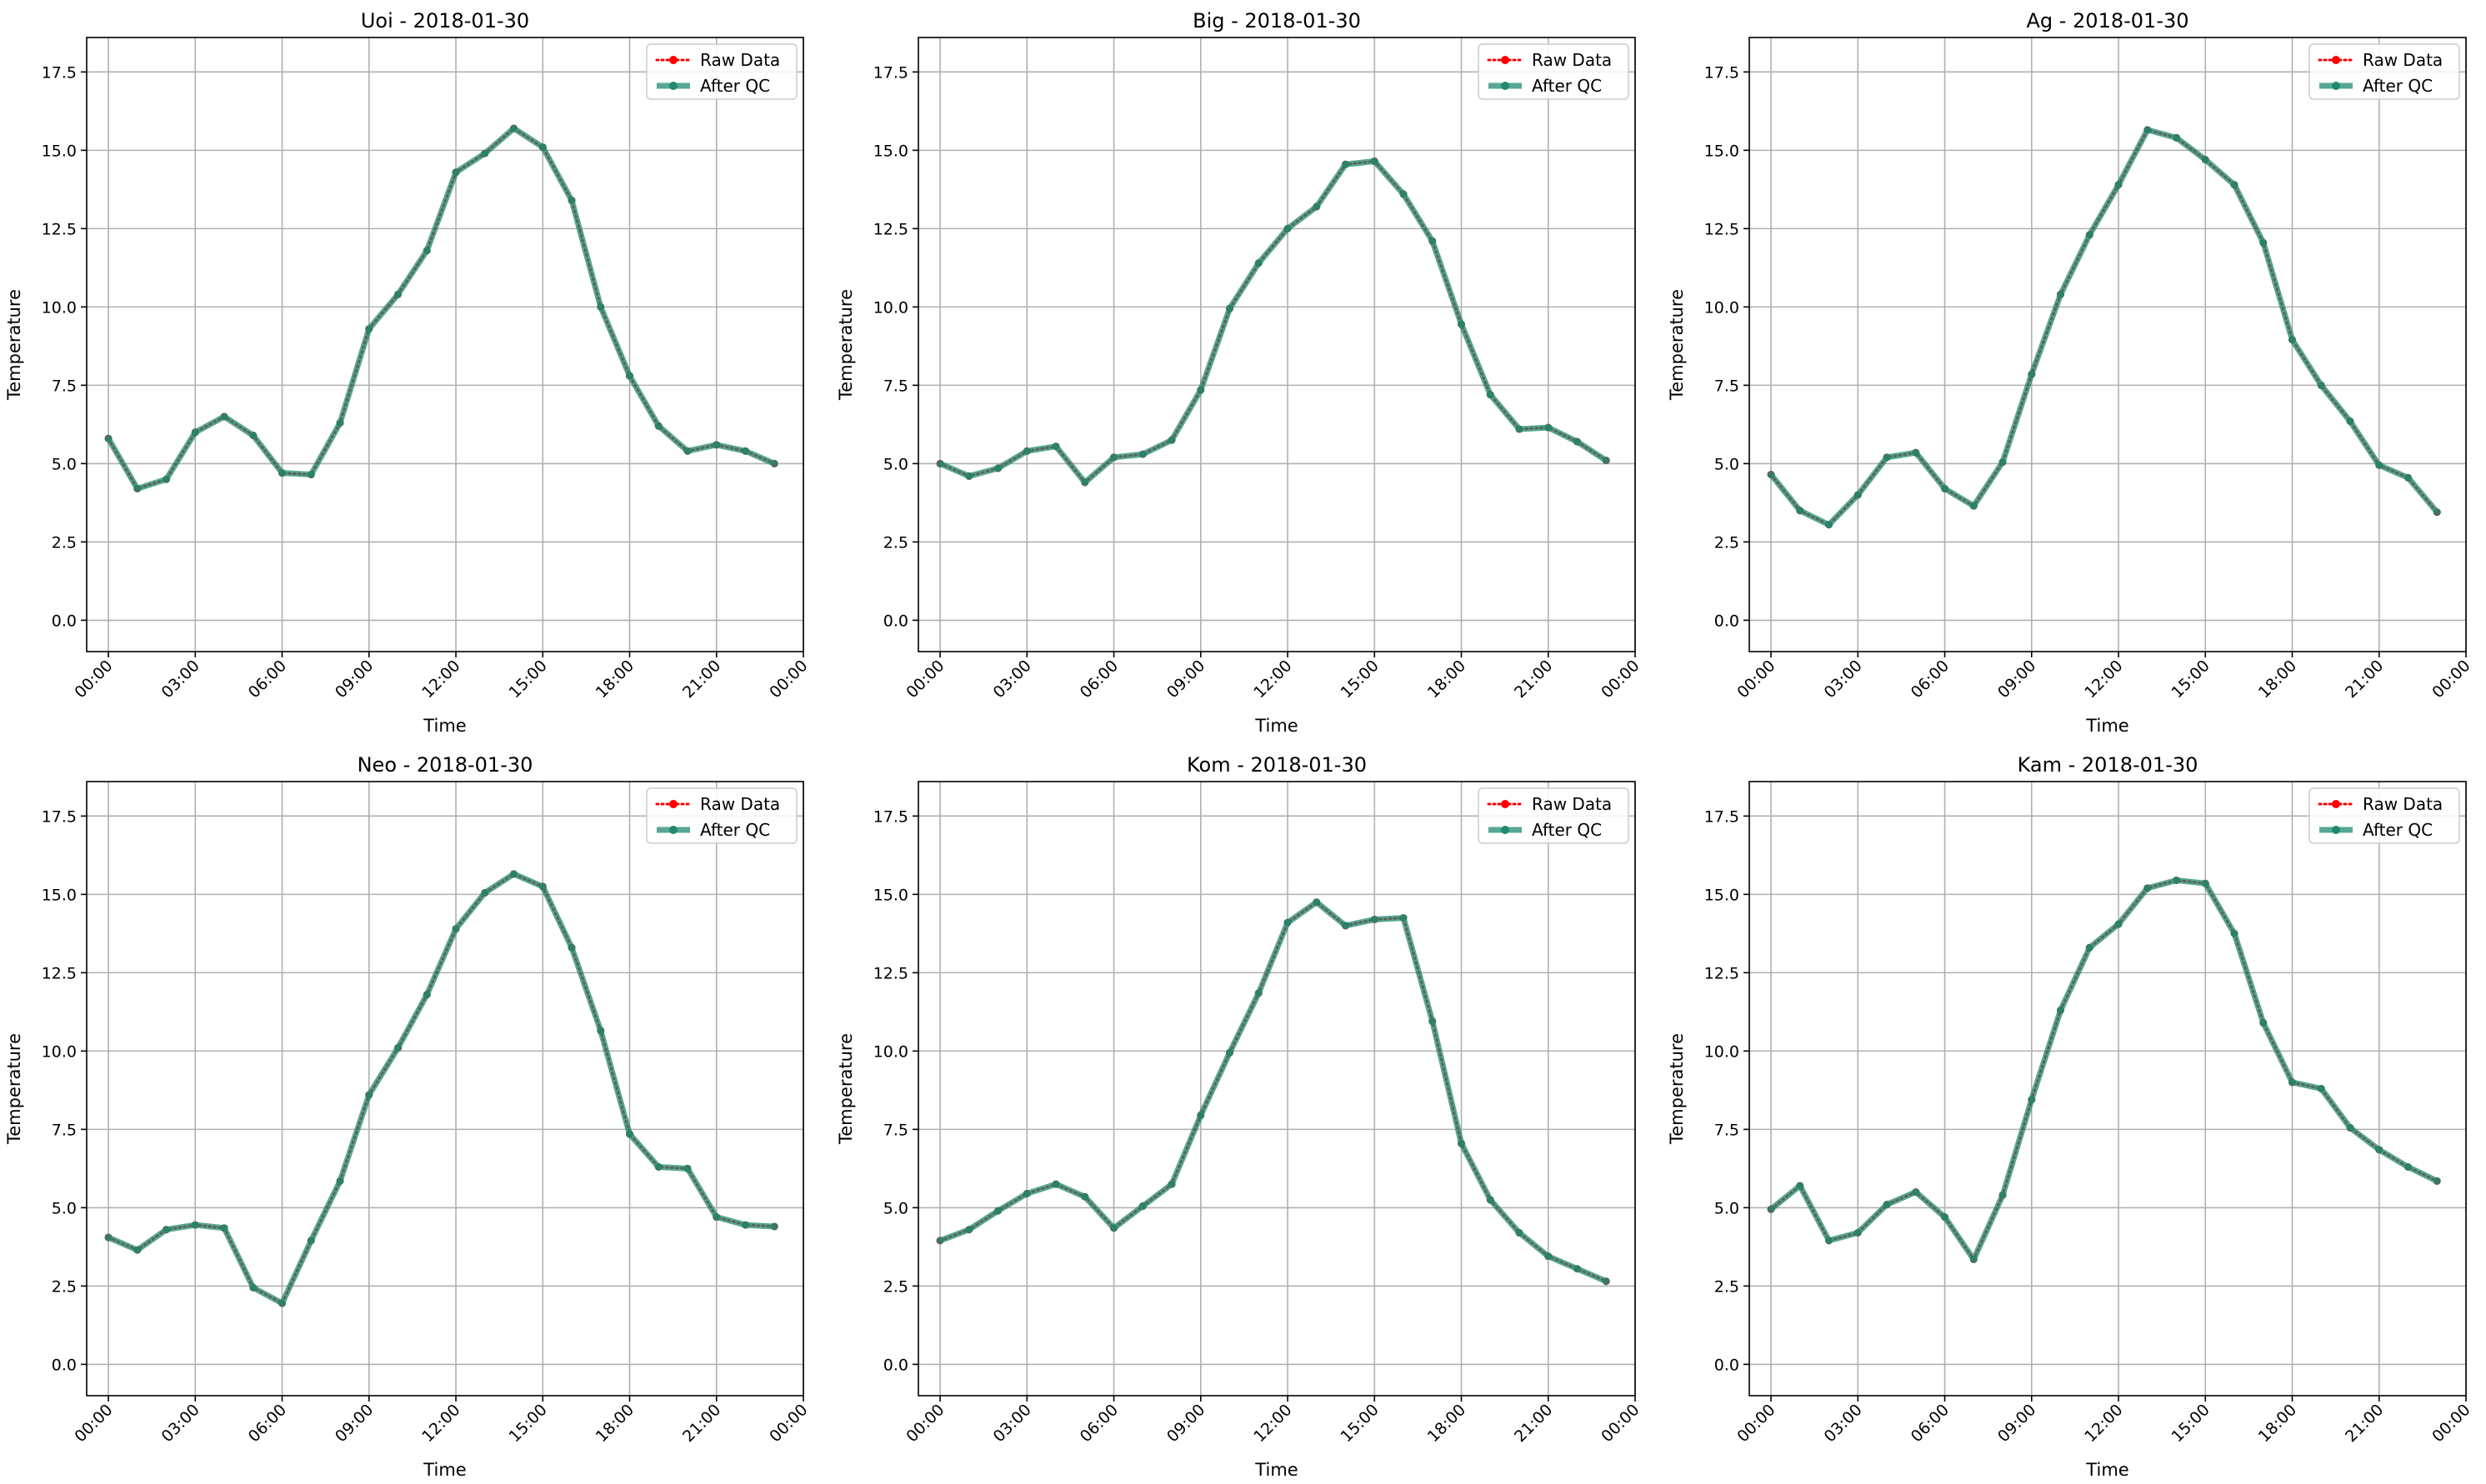 This screenshot has height=1484, width=2486. What do you see at coordinates (1721, 816) in the screenshot?
I see `y-tick-label: 17.5` at bounding box center [1721, 816].